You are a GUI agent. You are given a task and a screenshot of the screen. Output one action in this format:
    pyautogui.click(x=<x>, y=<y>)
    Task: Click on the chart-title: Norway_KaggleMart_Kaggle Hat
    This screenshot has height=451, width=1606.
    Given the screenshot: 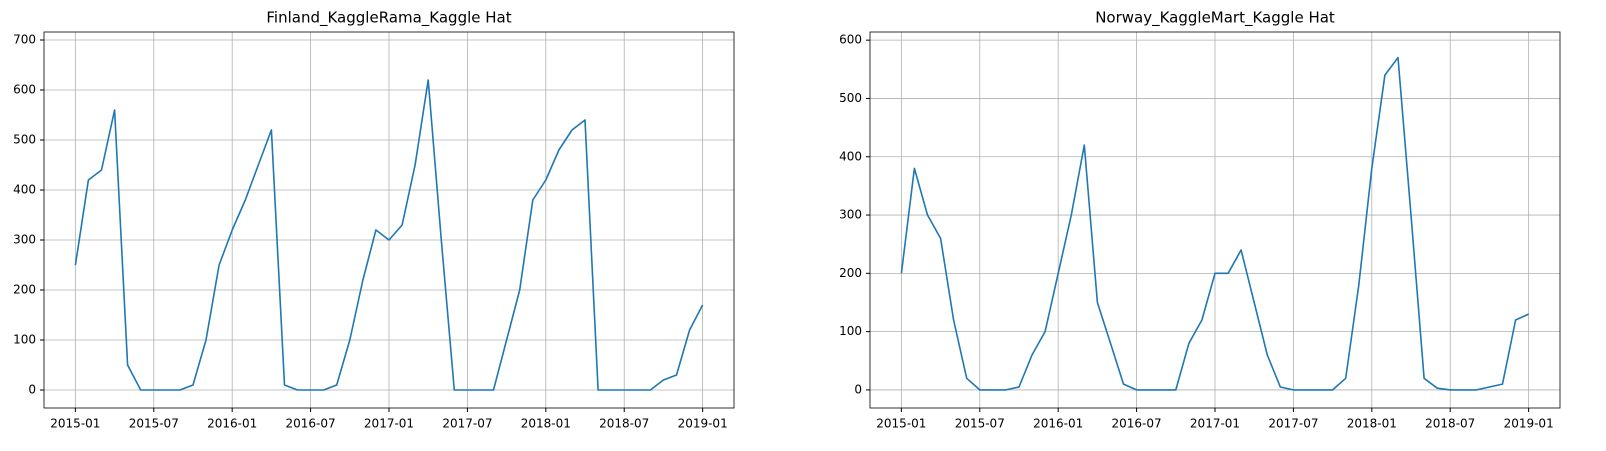 What is the action you would take?
    pyautogui.click(x=1215, y=18)
    